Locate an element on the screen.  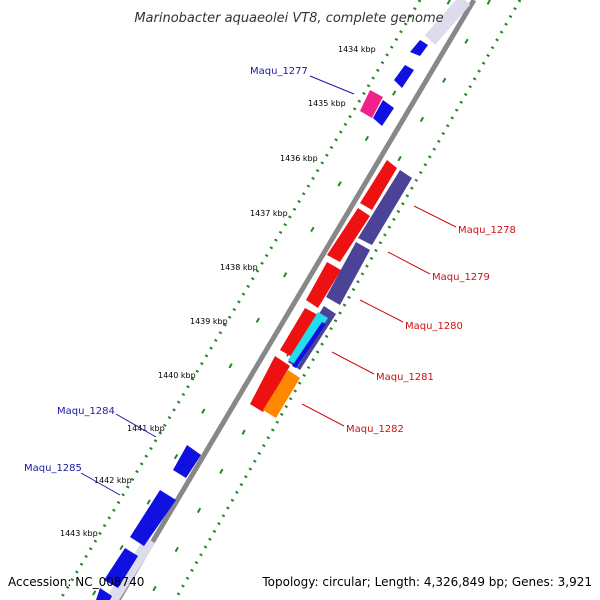
gene-label: Maqu_1278 is located at coordinates (487, 230).